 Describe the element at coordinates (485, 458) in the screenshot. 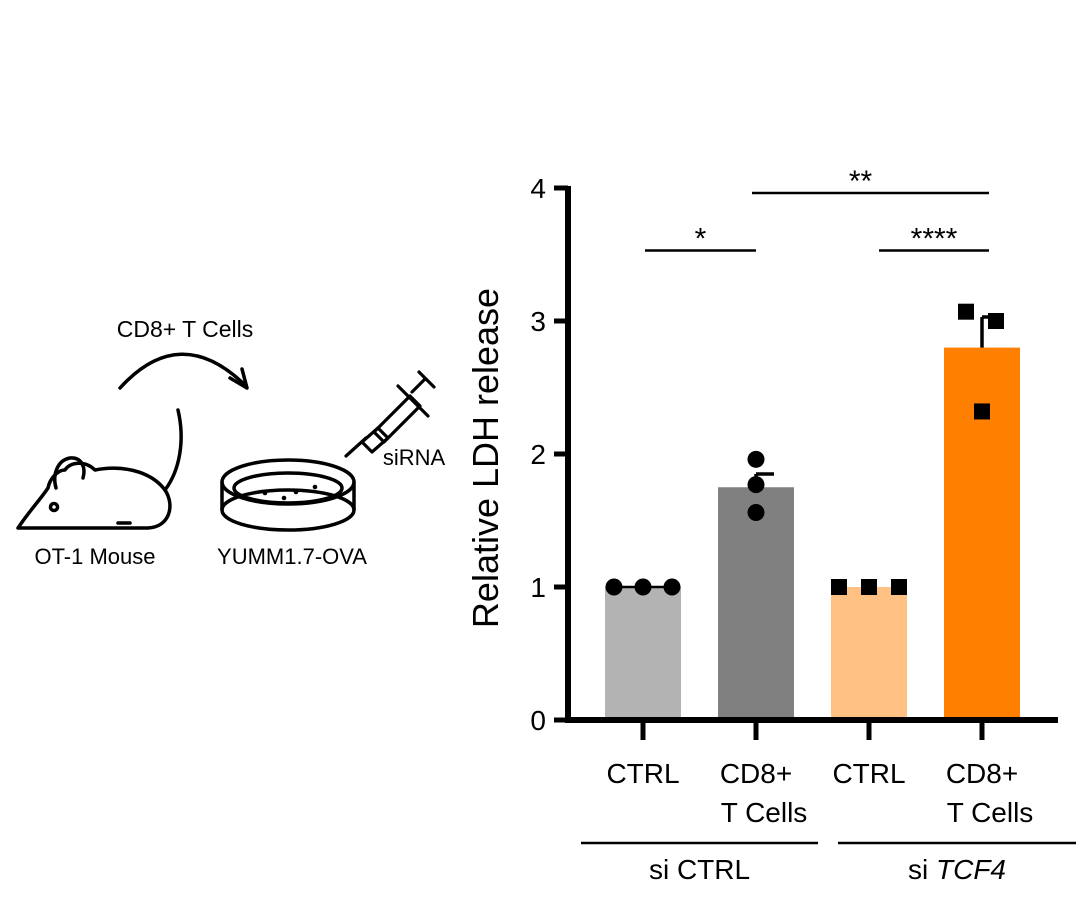

I see `y-axis-label: Relative LDH release` at that location.